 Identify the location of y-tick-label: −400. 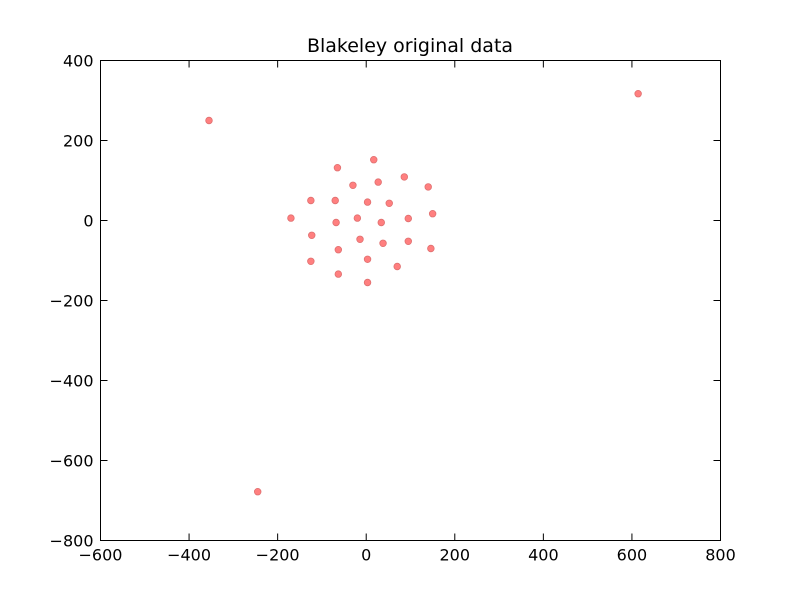
(72, 381).